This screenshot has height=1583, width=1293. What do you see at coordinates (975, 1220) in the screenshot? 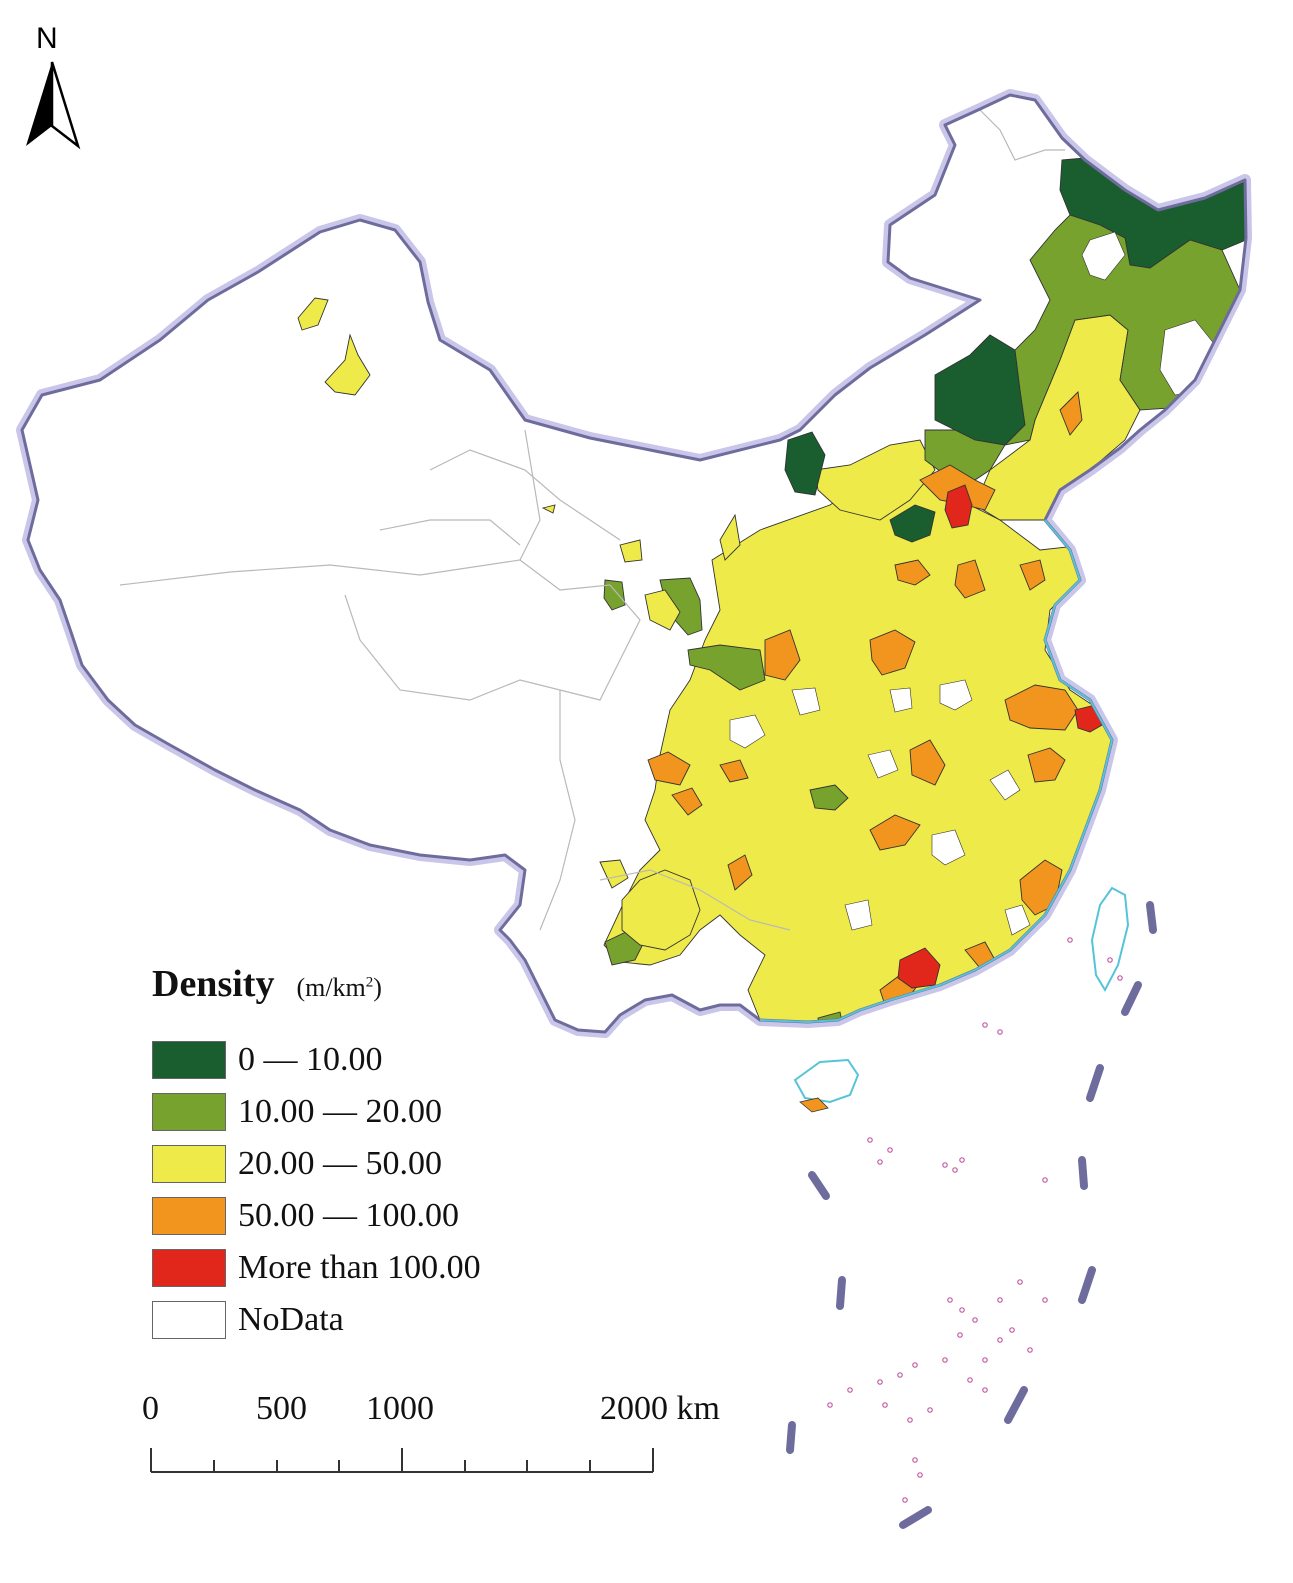
I see `sea-islands` at bounding box center [975, 1220].